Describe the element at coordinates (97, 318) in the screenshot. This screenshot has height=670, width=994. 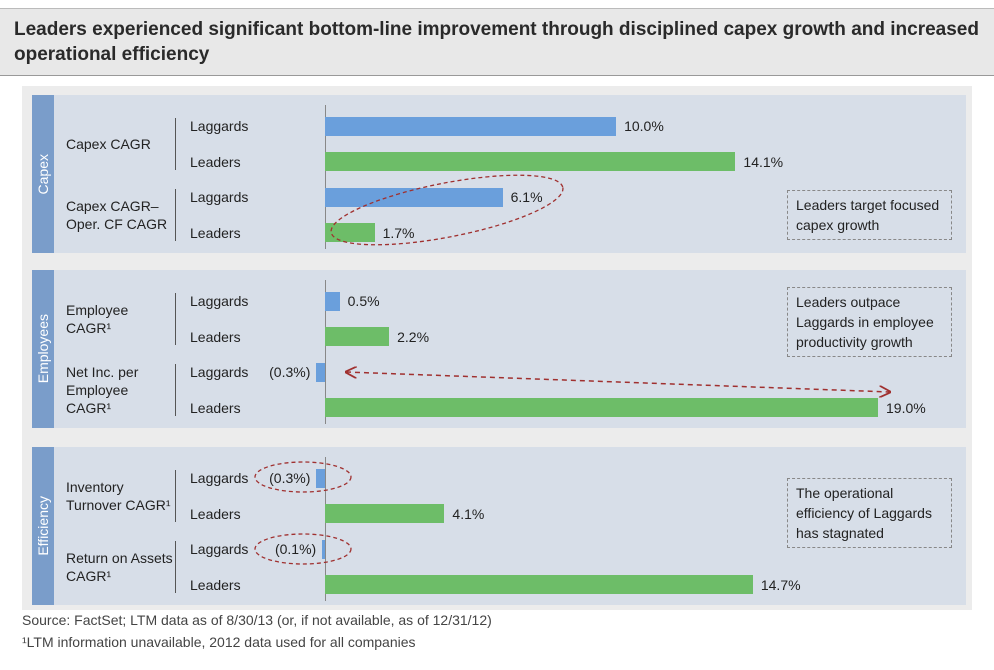
I see `category-label: Employee CAGR¹` at that location.